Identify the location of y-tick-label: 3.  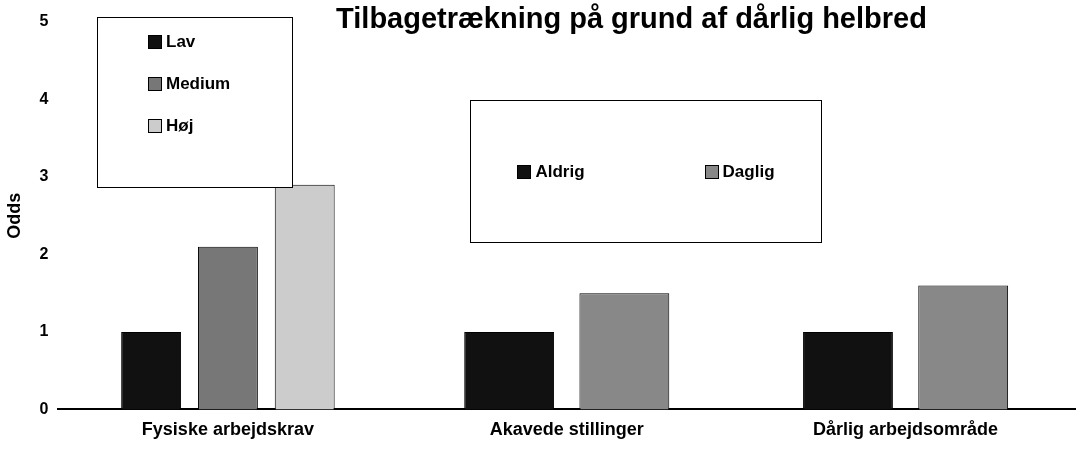
(44, 176).